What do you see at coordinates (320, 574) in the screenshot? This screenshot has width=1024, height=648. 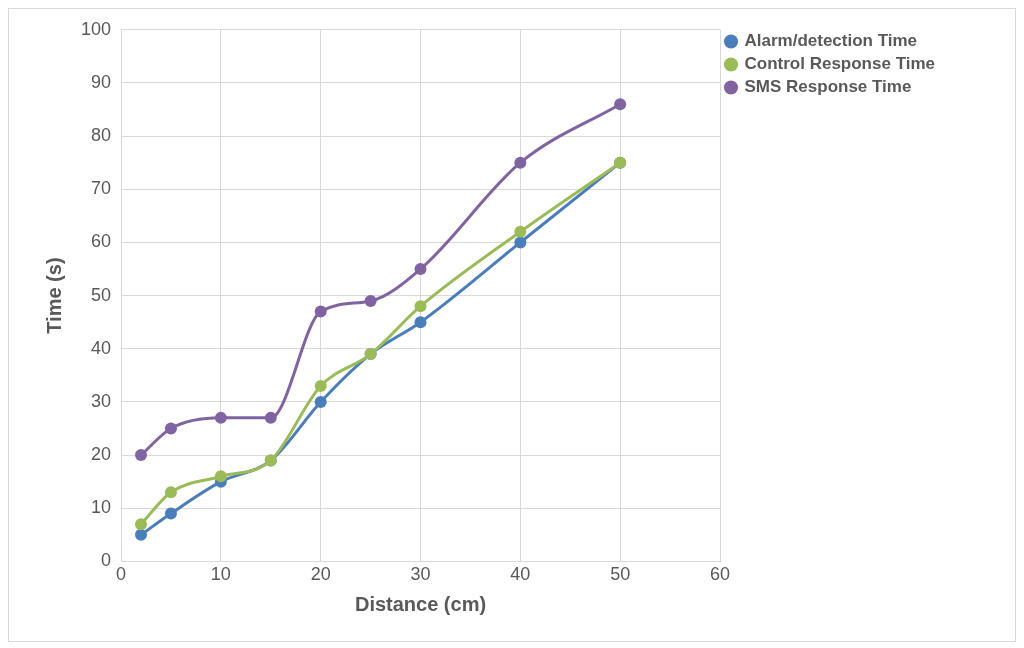 I see `x-tick-label: 20` at bounding box center [320, 574].